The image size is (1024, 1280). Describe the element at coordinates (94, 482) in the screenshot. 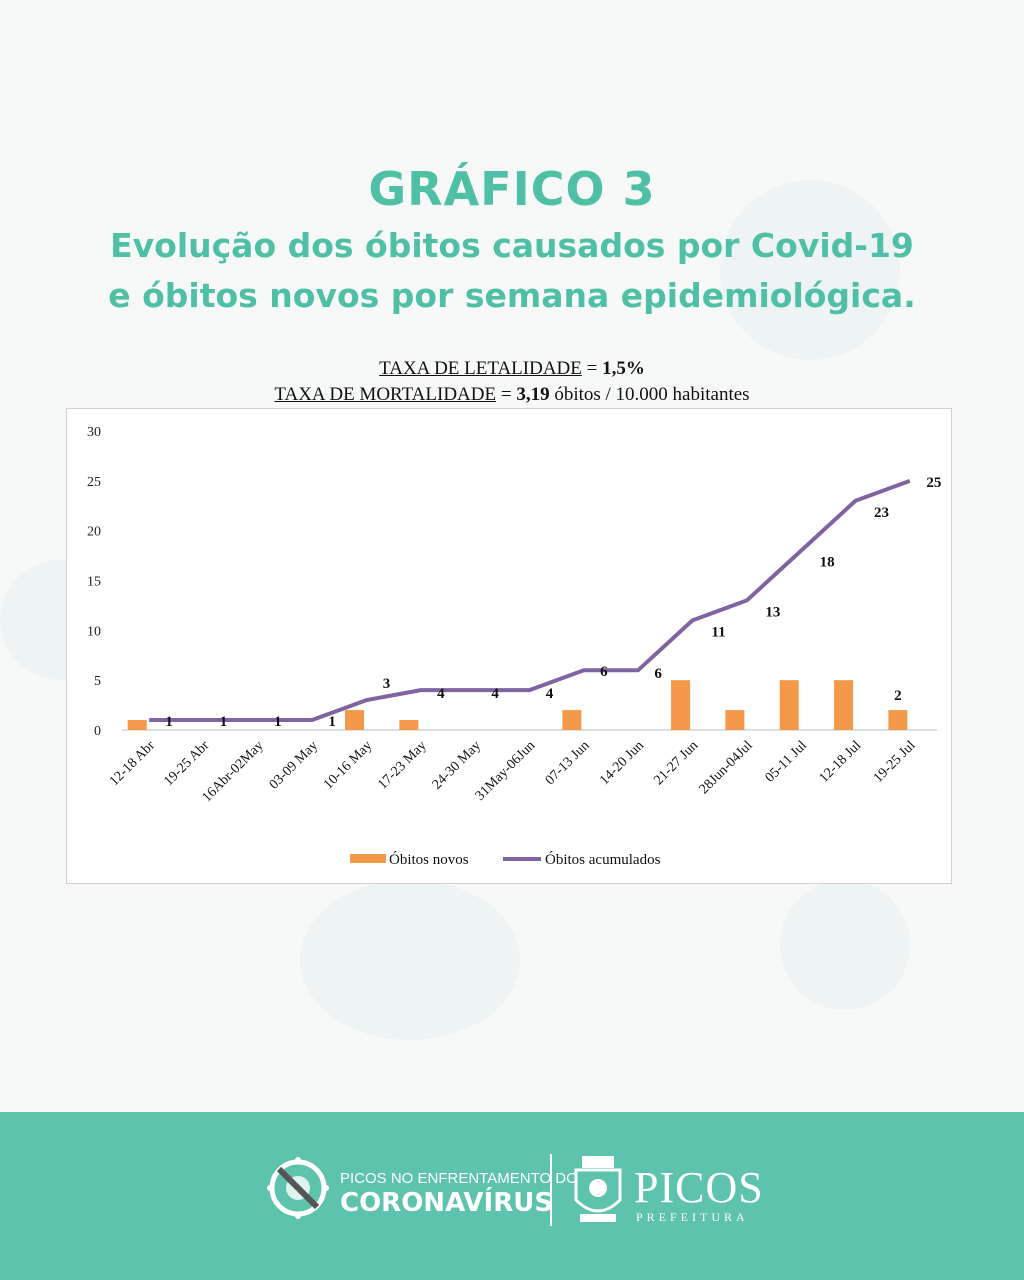

I see `y-tick-label: 25` at that location.